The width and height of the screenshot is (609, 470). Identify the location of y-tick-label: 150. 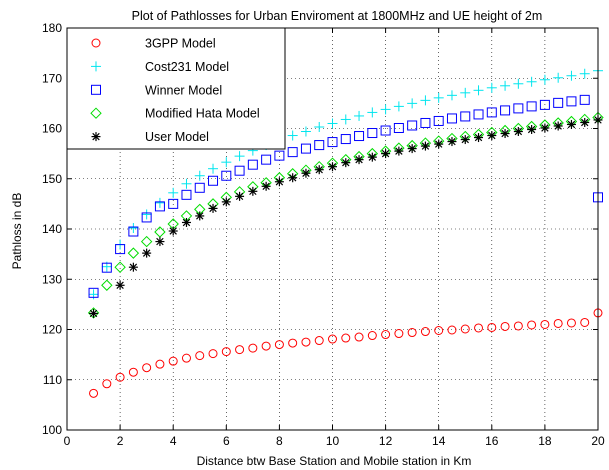
(52, 179).